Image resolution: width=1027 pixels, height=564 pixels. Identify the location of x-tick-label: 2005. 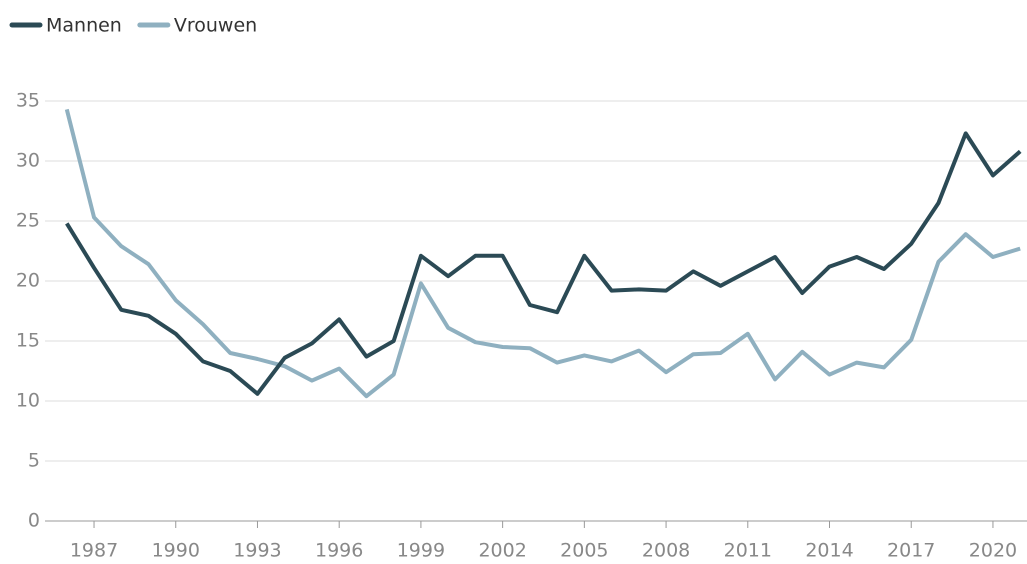
(584, 550).